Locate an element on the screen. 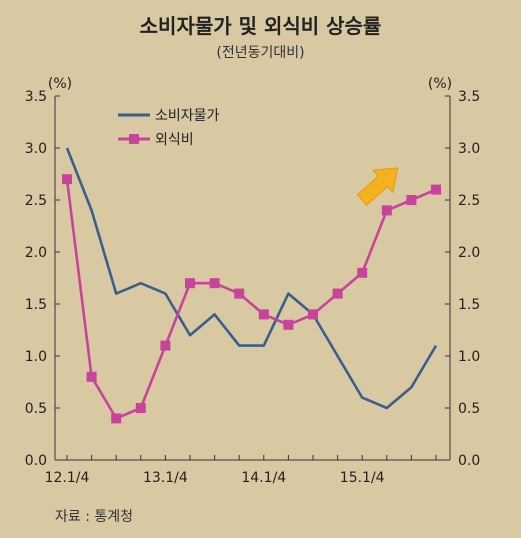 The image size is (521, 538). y-tick-label-right: 1.5 is located at coordinates (469, 305).